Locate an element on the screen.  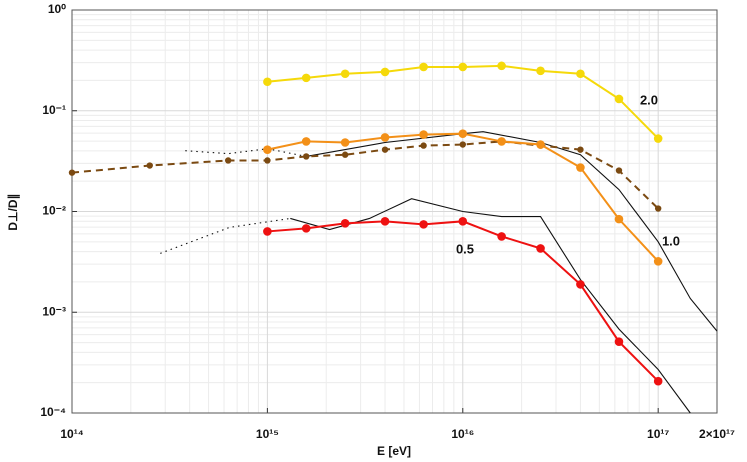
x-tick-label: 10¹⁷ is located at coordinates (658, 434).